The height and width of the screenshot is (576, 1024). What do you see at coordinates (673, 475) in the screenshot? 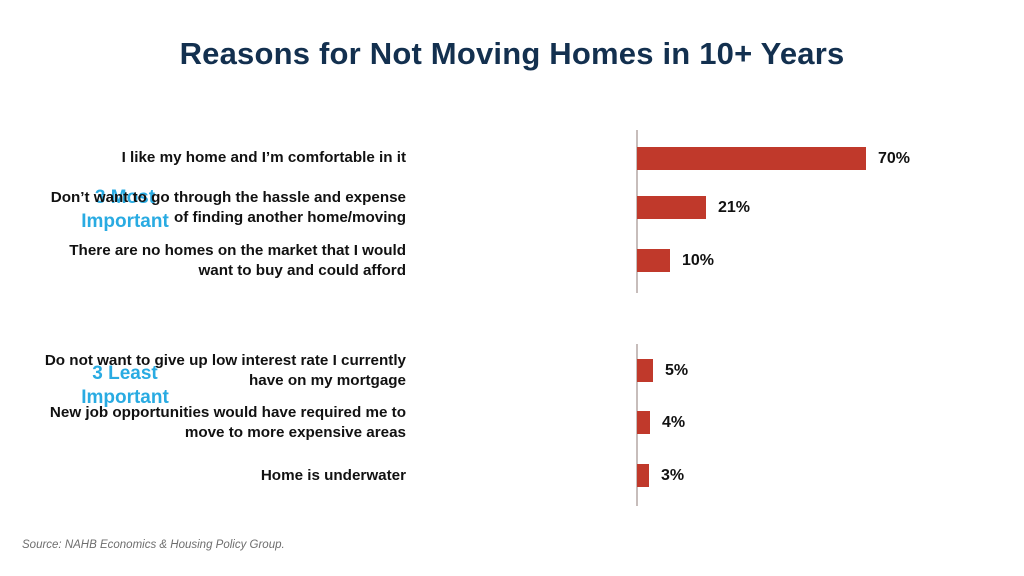
I see `bar-value-label: 3%` at bounding box center [673, 475].